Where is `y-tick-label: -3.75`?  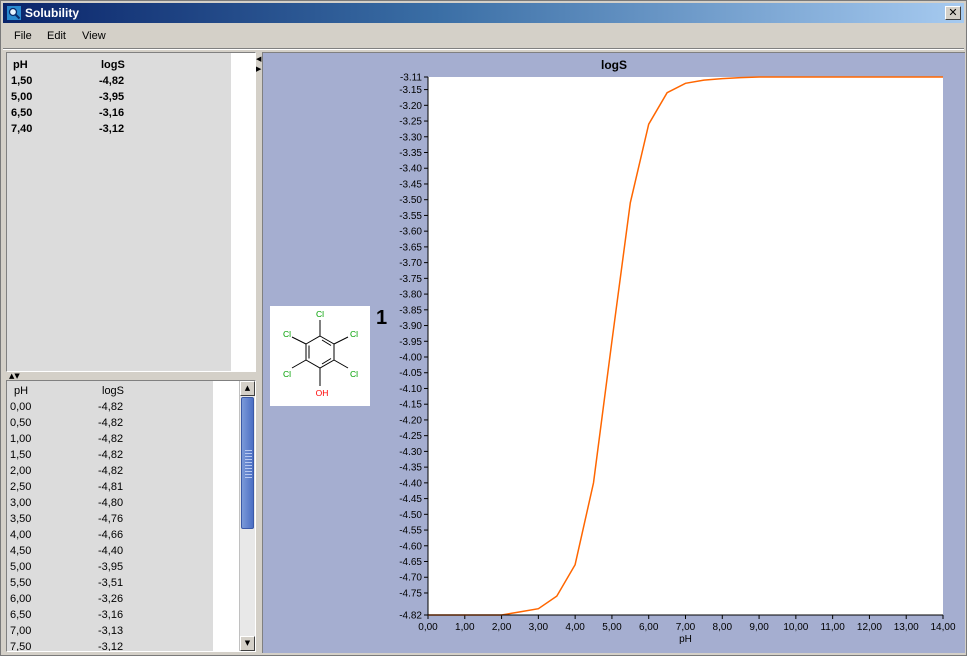
y-tick-label: -3.75 is located at coordinates (410, 279).